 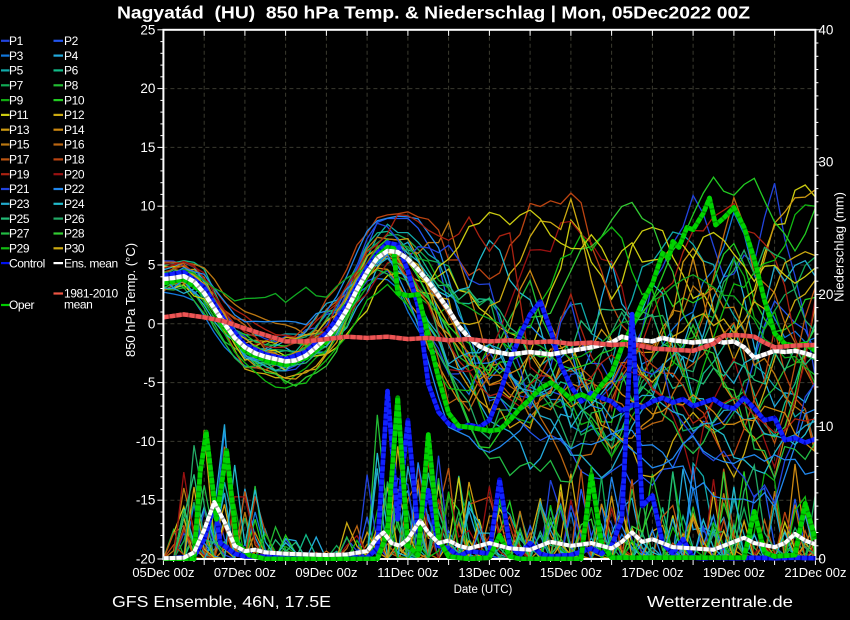 I want to click on svg-text: P17, so click(x=19, y=160).